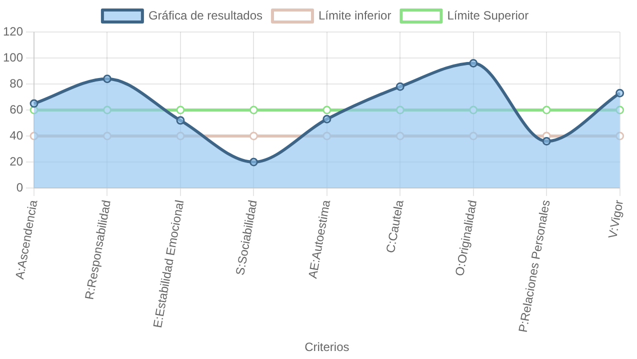 This screenshot has width=637, height=359. Describe the element at coordinates (17, 135) in the screenshot. I see `y-tick-label: 40` at that location.